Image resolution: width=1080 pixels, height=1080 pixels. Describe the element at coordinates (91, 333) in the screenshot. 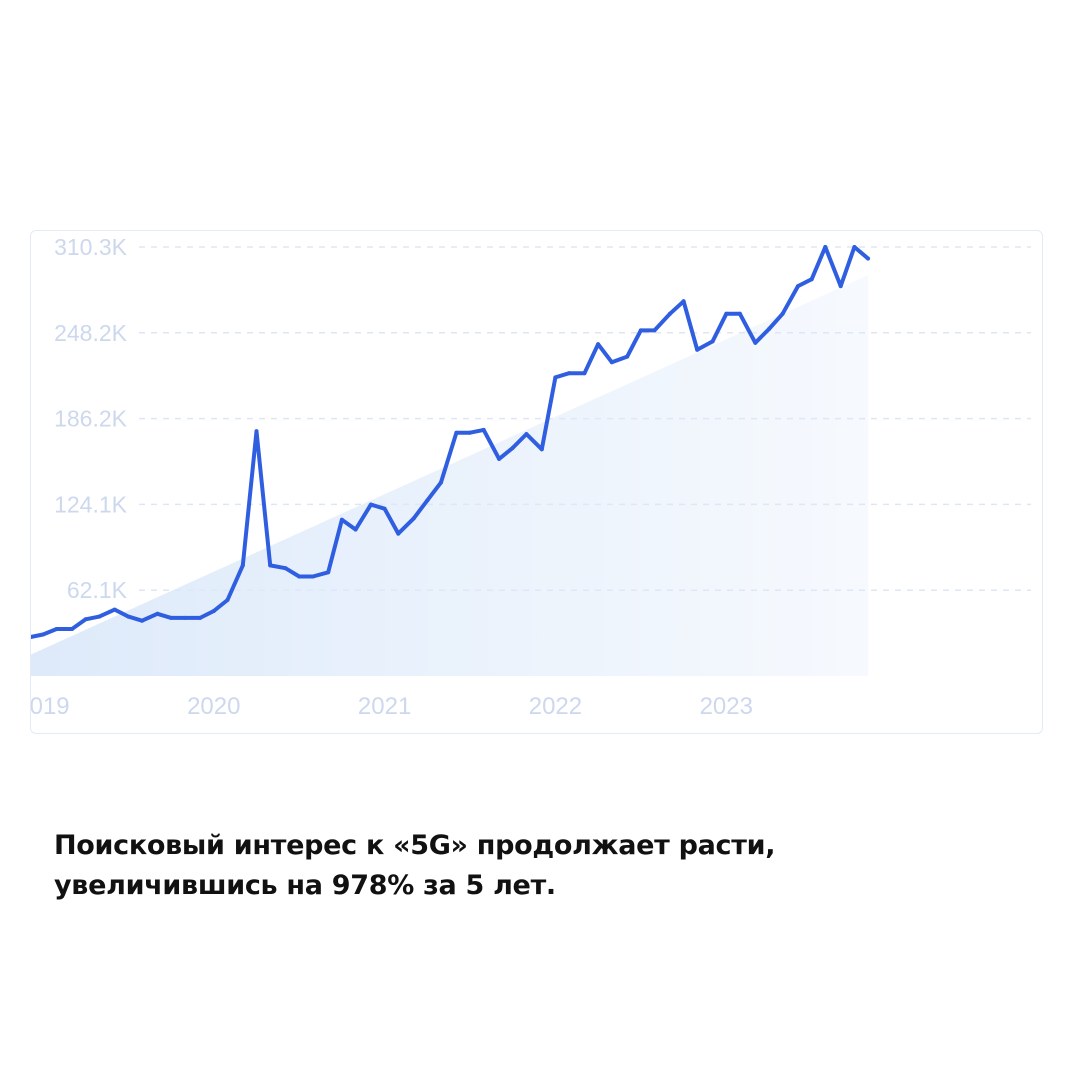

I see `y-tick-label: 248.2K` at that location.